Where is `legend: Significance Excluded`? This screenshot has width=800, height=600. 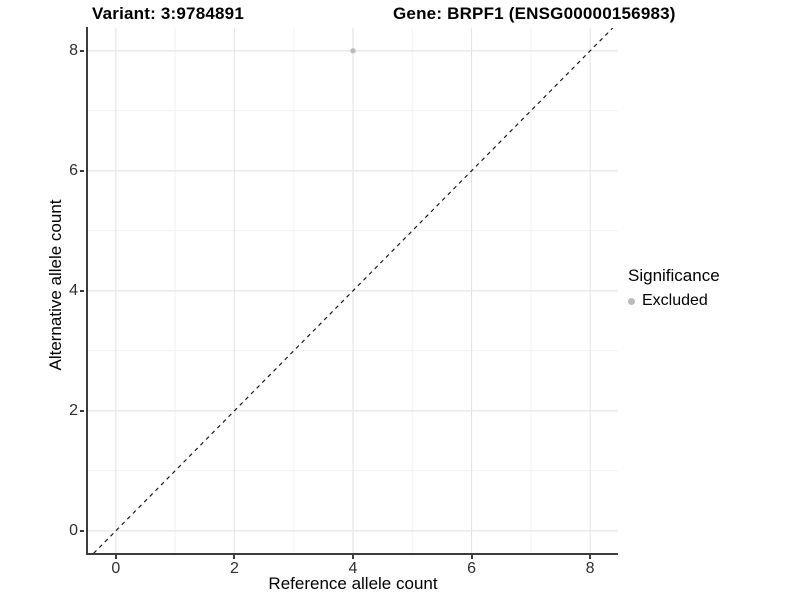
legend: Significance Excluded is located at coordinates (674, 288).